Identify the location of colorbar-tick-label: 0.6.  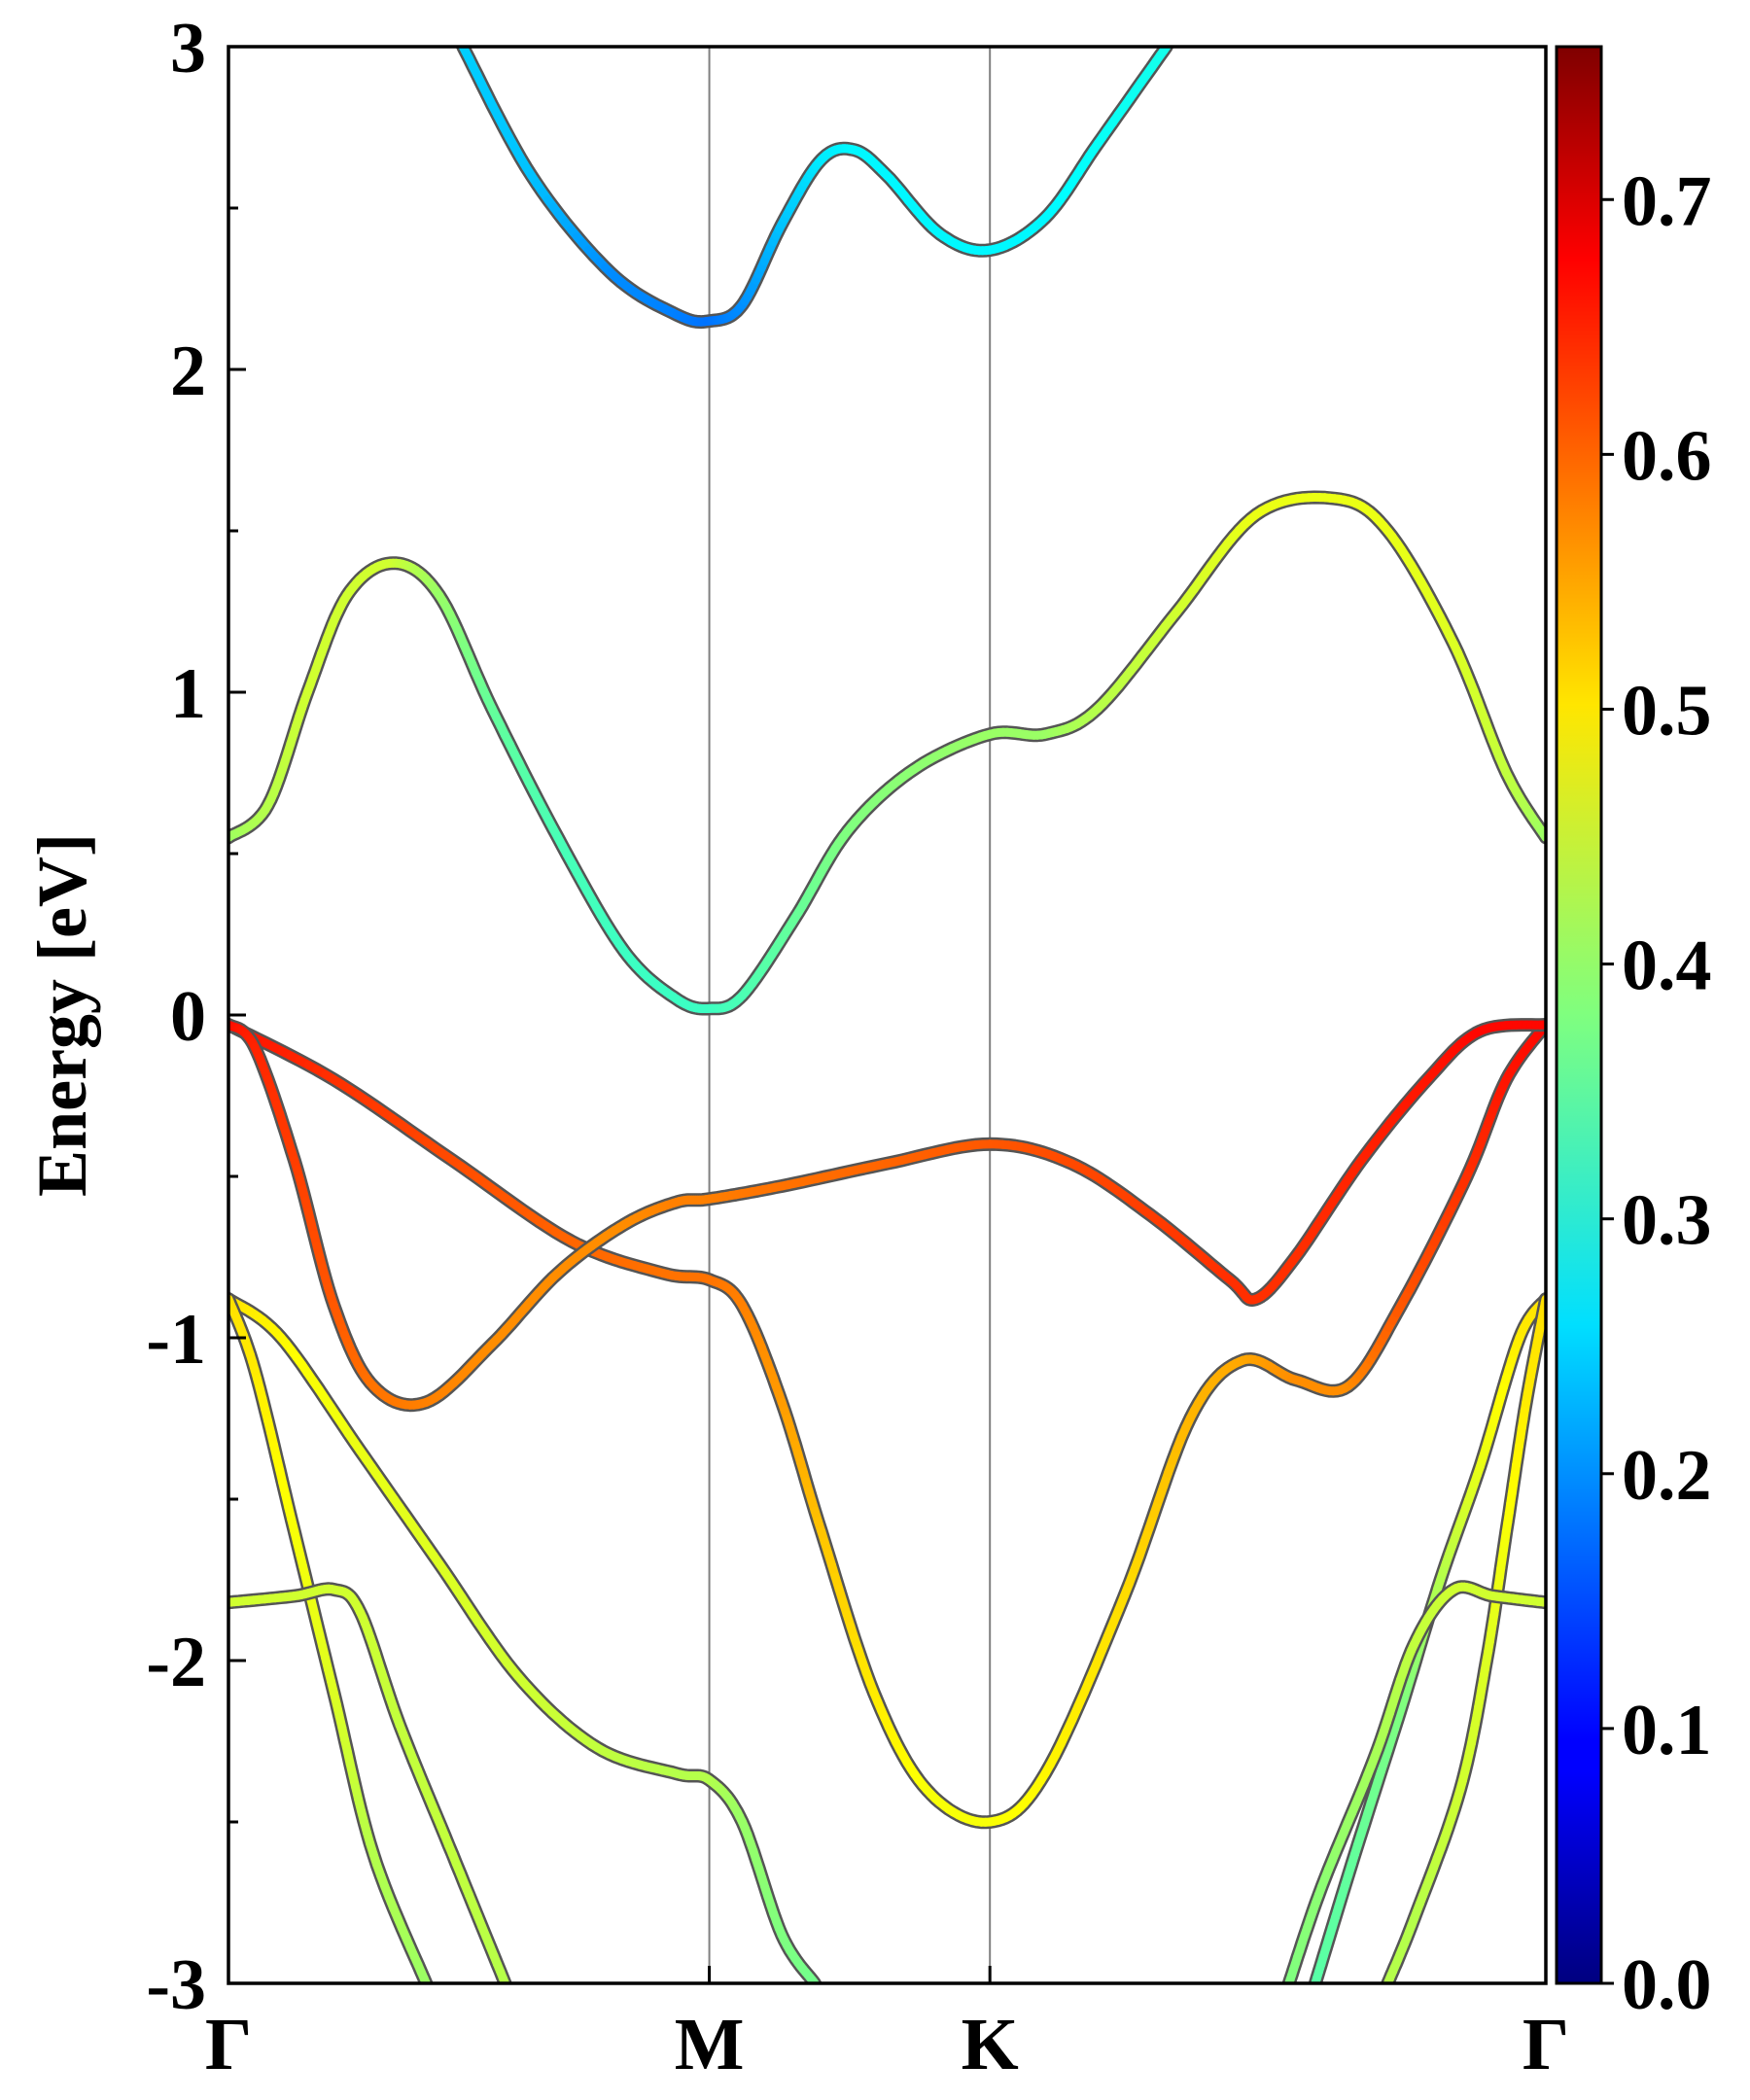
(1667, 456).